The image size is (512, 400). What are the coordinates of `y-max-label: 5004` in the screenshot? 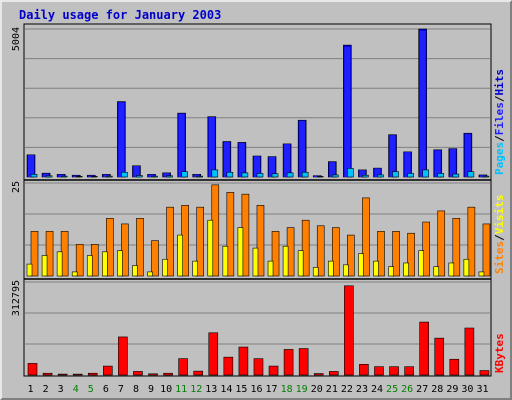 It's located at (16, 39).